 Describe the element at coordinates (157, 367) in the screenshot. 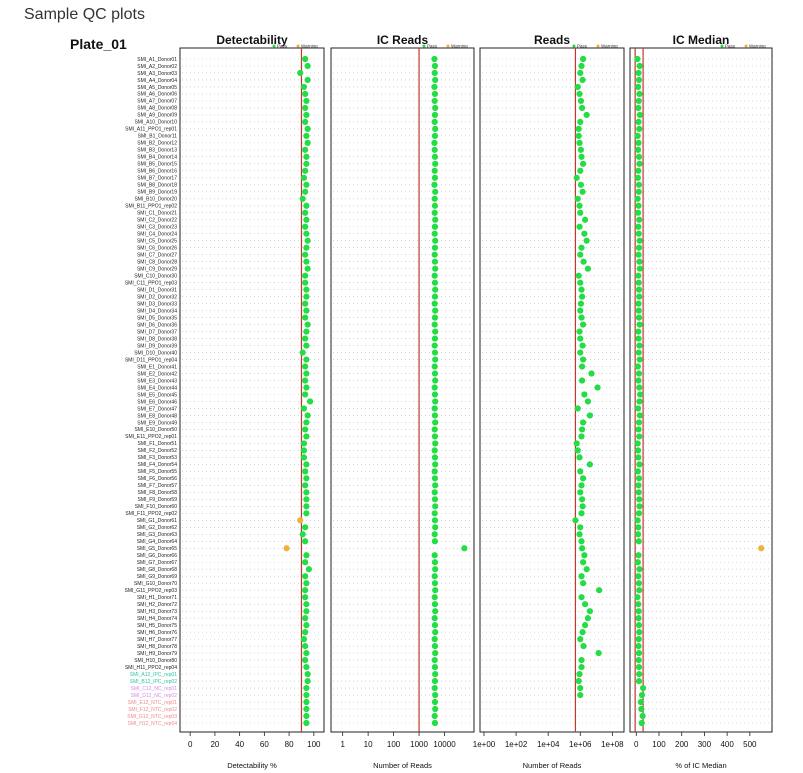

I see `sample-label: SMI_E1_Donor41` at that location.